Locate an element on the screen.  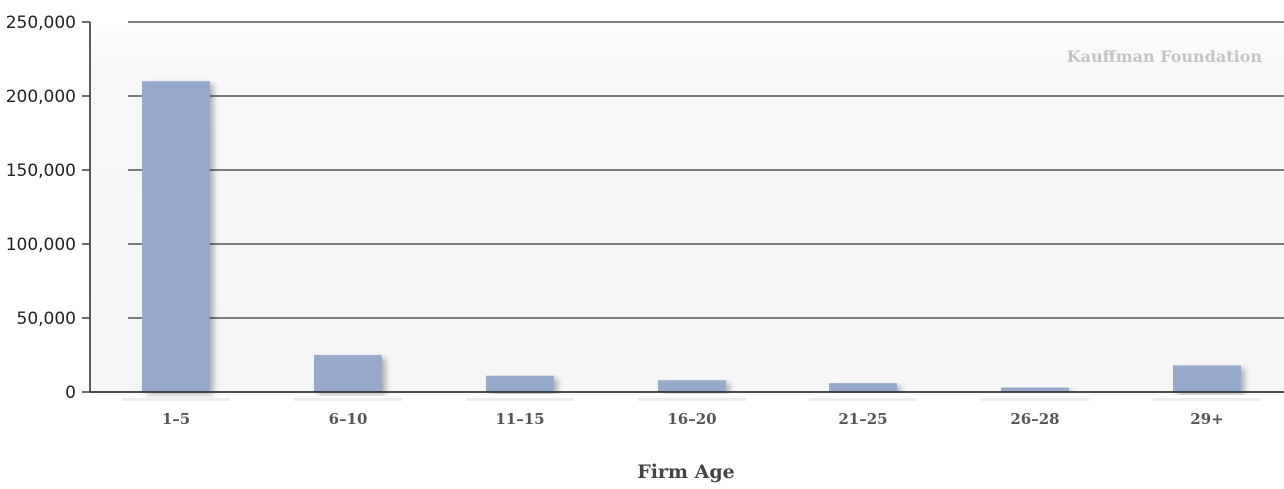
x-tick-label: 26–28 is located at coordinates (1034, 419).